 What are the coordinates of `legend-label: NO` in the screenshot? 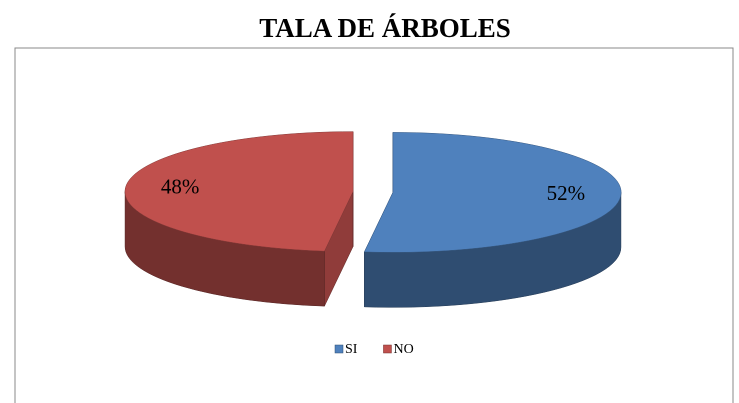 It's located at (403, 349).